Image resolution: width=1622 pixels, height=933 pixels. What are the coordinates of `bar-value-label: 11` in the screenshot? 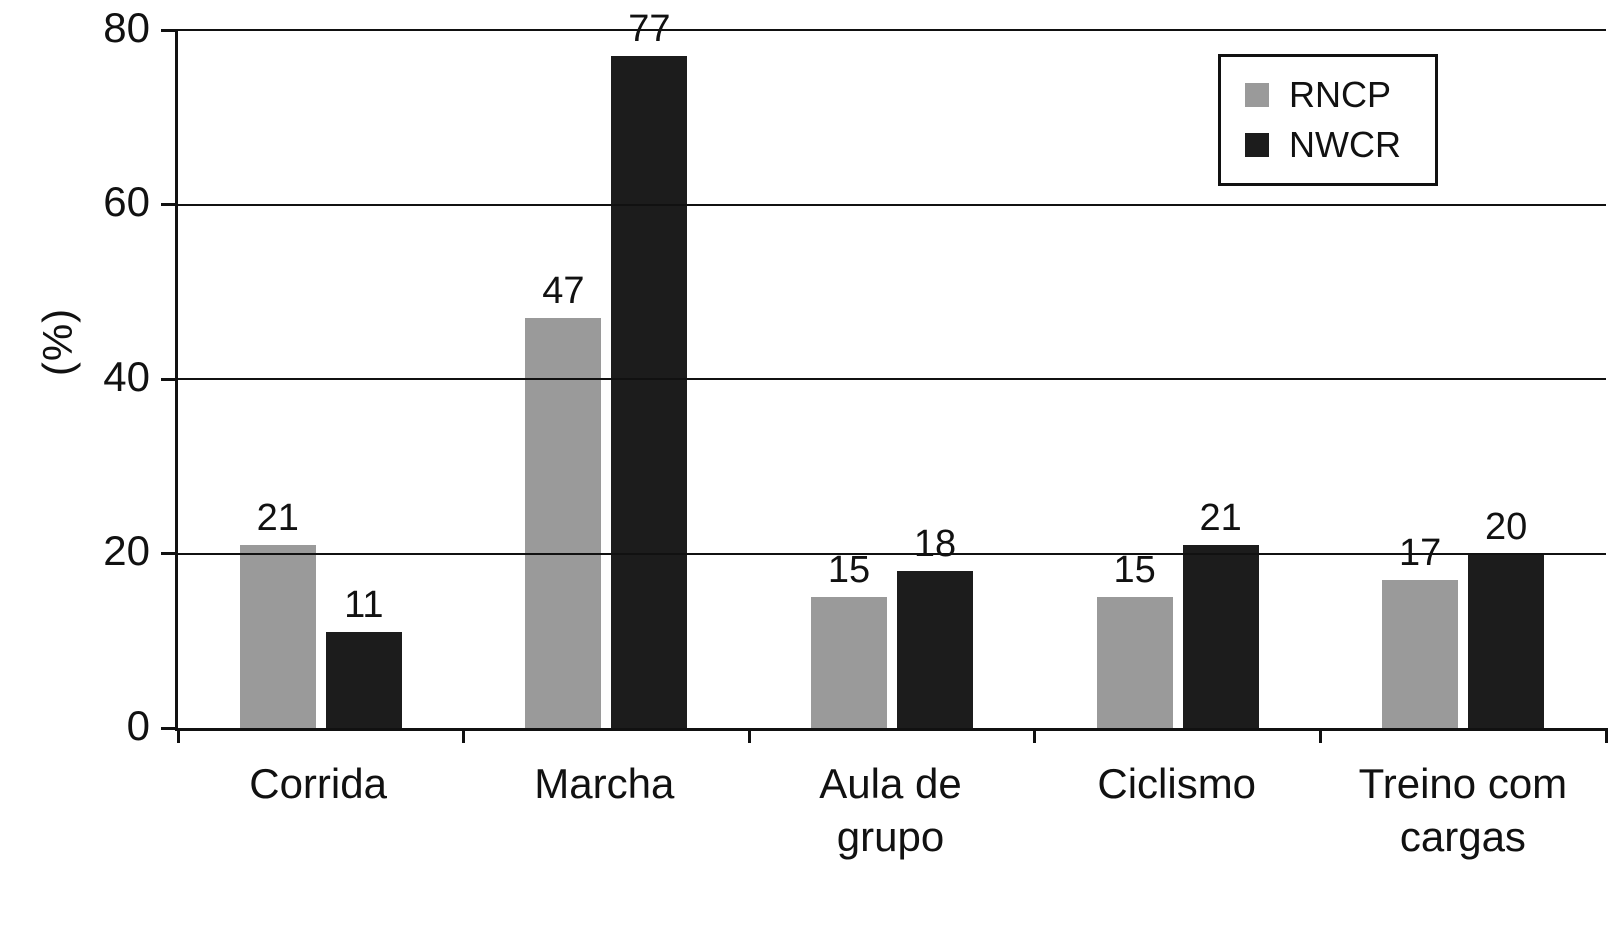 It's located at (364, 605).